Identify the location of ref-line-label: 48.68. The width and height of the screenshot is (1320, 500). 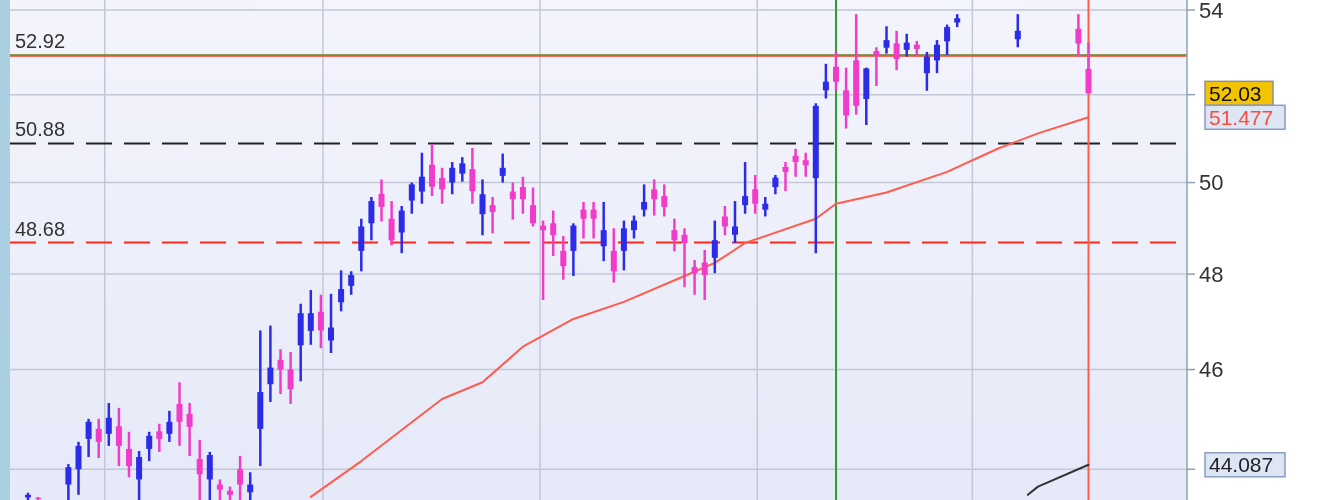
(40, 228).